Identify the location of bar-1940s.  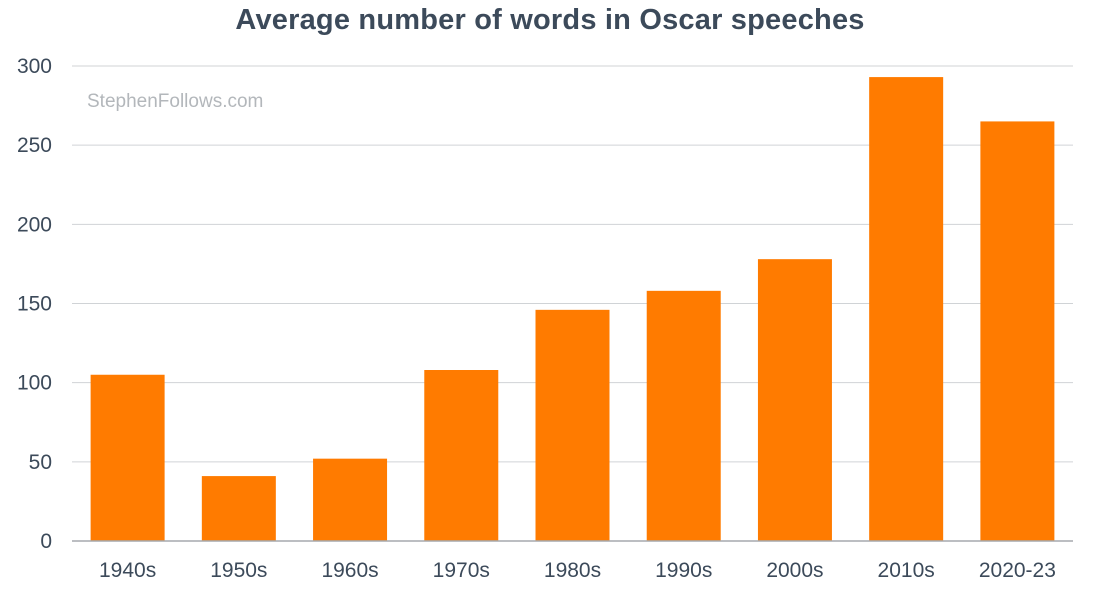
(127, 457).